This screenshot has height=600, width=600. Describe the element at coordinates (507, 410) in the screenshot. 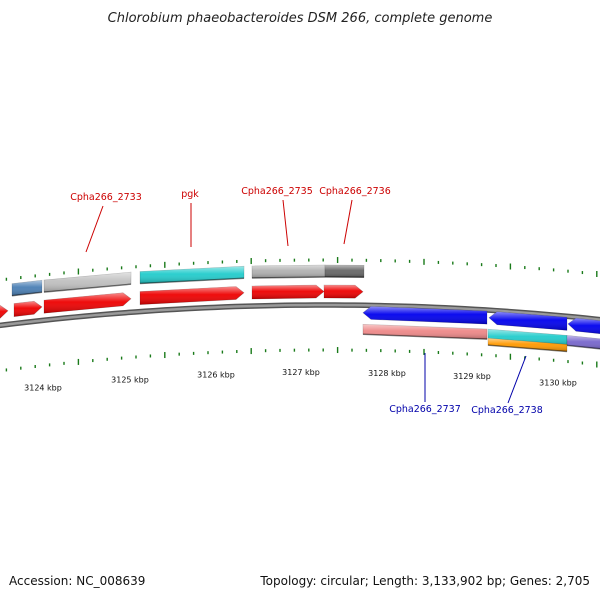

I see `gene-label: Cpha266_2738` at that location.